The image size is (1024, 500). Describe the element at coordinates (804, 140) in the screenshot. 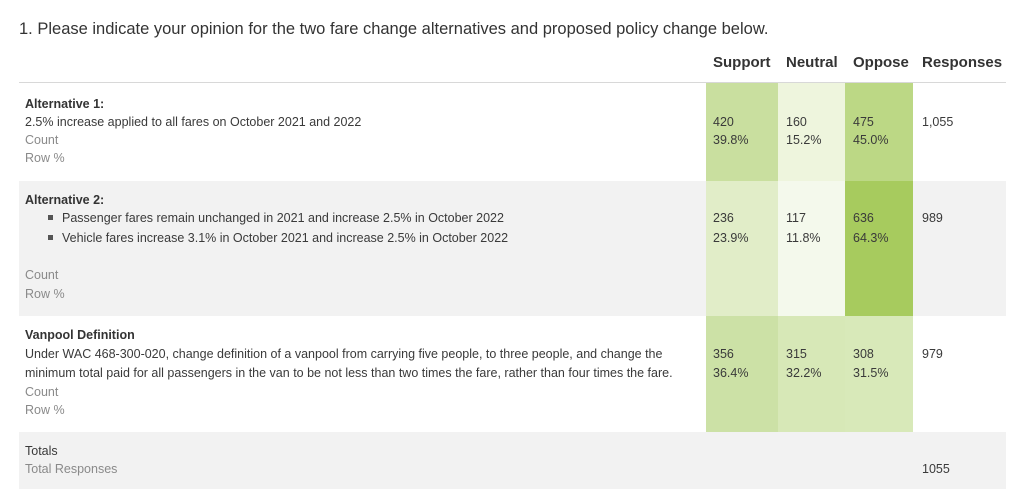

I see `alt1-neutral-pct: 15.2%` at that location.